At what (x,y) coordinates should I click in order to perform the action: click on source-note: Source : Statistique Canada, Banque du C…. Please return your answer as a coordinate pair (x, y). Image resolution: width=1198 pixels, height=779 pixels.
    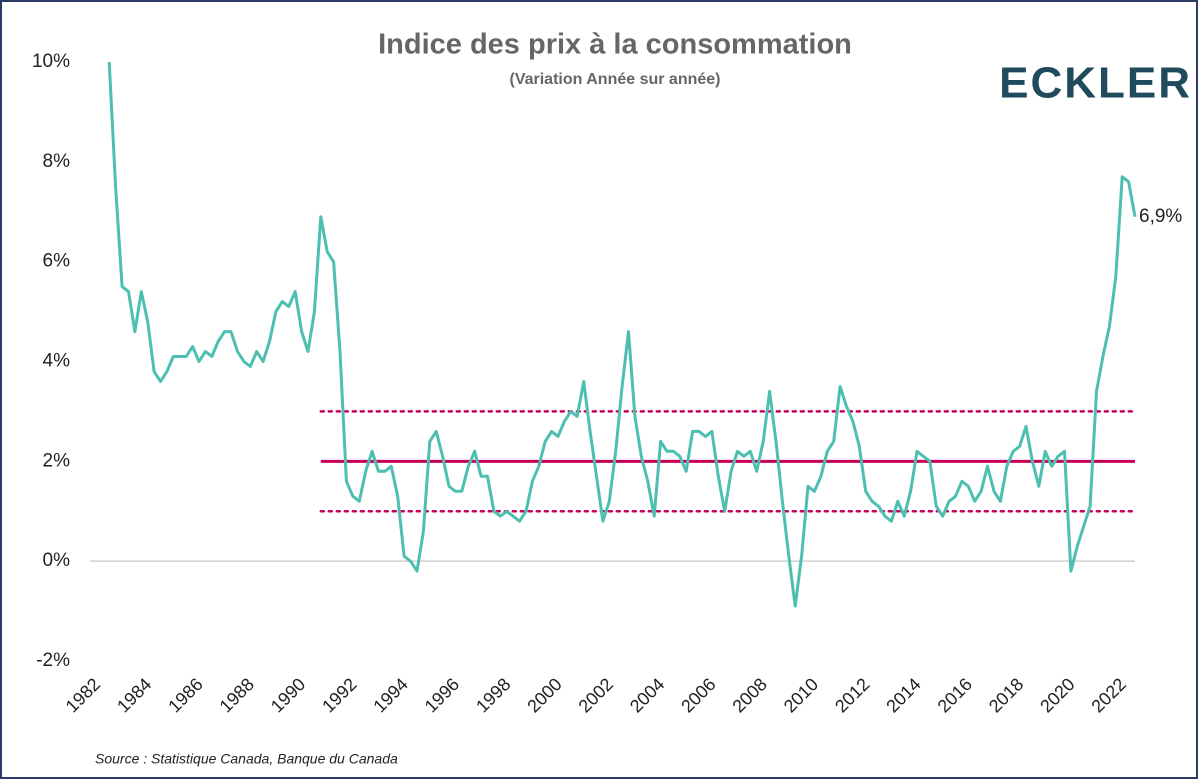
    Looking at the image, I should click on (246, 759).